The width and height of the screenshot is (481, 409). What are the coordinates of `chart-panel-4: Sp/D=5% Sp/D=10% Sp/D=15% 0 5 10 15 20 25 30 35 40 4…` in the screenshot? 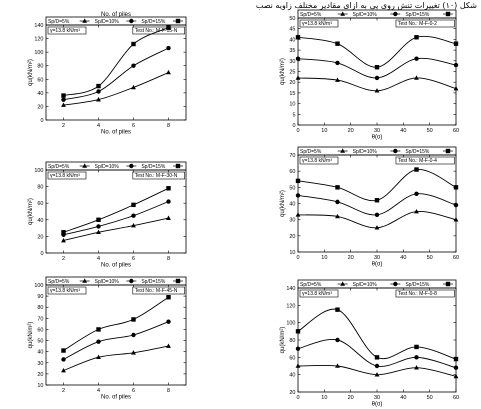 It's located at (369, 75).